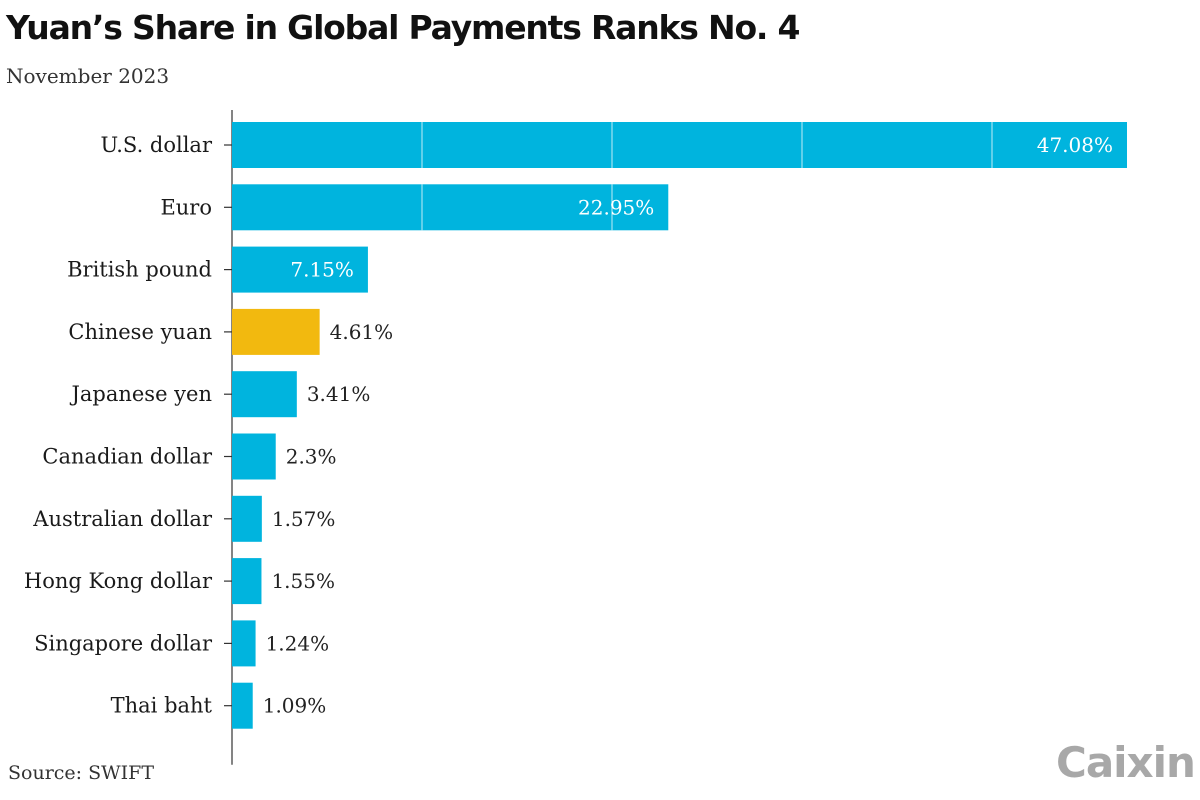 This screenshot has height=800, width=1200. What do you see at coordinates (244, 643) in the screenshot?
I see `bar-singapore-dollar` at bounding box center [244, 643].